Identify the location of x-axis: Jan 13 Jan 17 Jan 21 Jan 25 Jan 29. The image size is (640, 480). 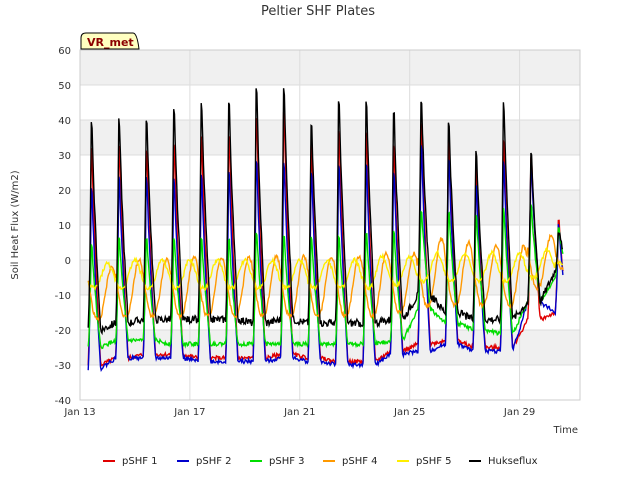
(299, 412).